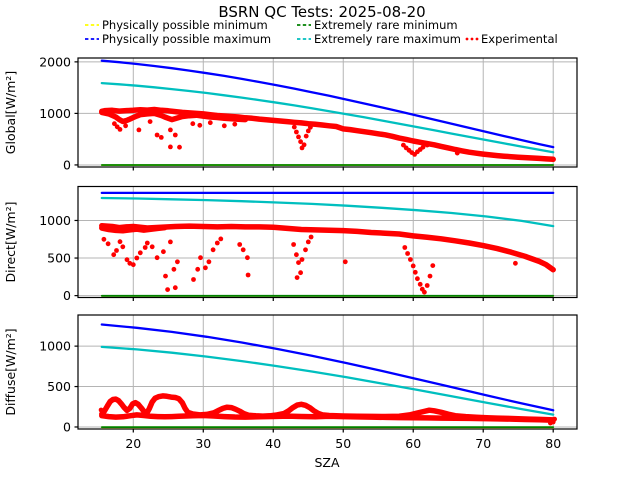 Image resolution: width=640 pixels, height=480 pixels. I want to click on legend-label-experimental: Experimental, so click(519, 39).